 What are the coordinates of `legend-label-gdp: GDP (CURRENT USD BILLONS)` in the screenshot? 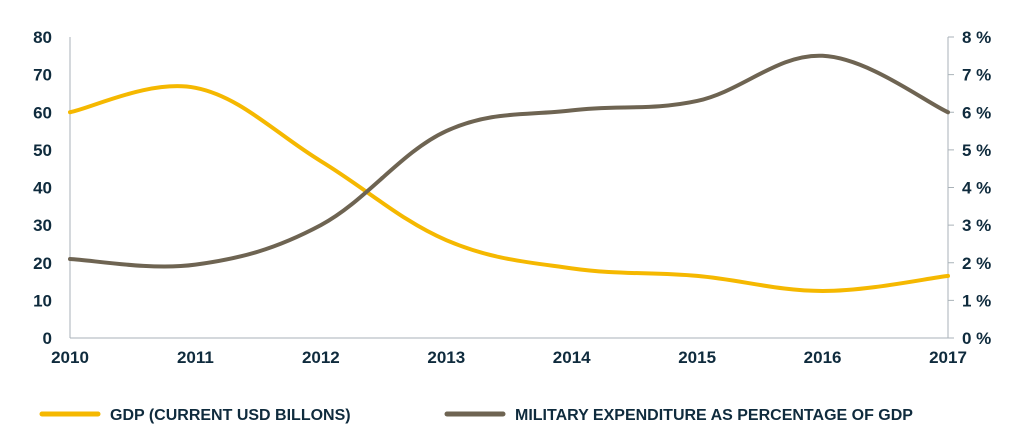 It's located at (230, 415).